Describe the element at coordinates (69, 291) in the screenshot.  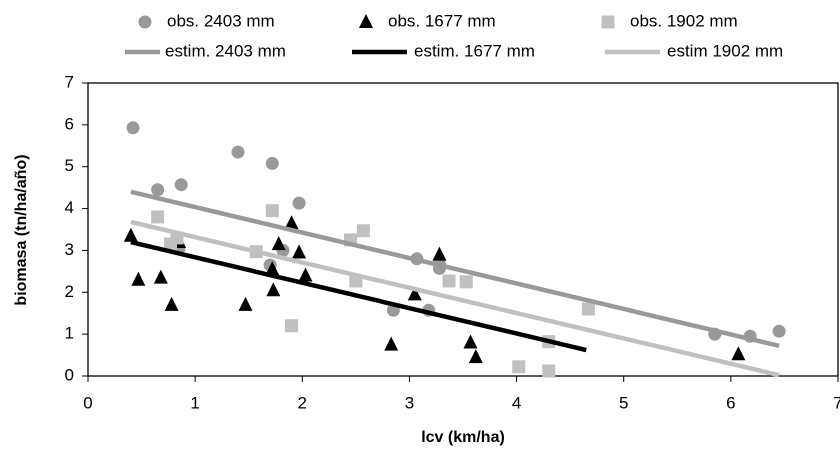
I see `y-tick-label: 2` at that location.